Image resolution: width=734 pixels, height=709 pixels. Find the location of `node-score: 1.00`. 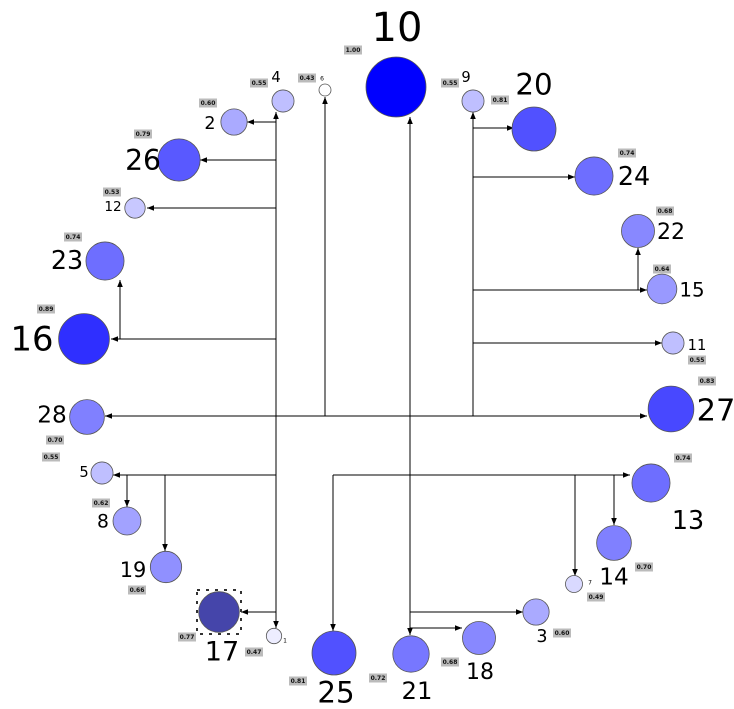

node-score: 1.00 is located at coordinates (353, 50).